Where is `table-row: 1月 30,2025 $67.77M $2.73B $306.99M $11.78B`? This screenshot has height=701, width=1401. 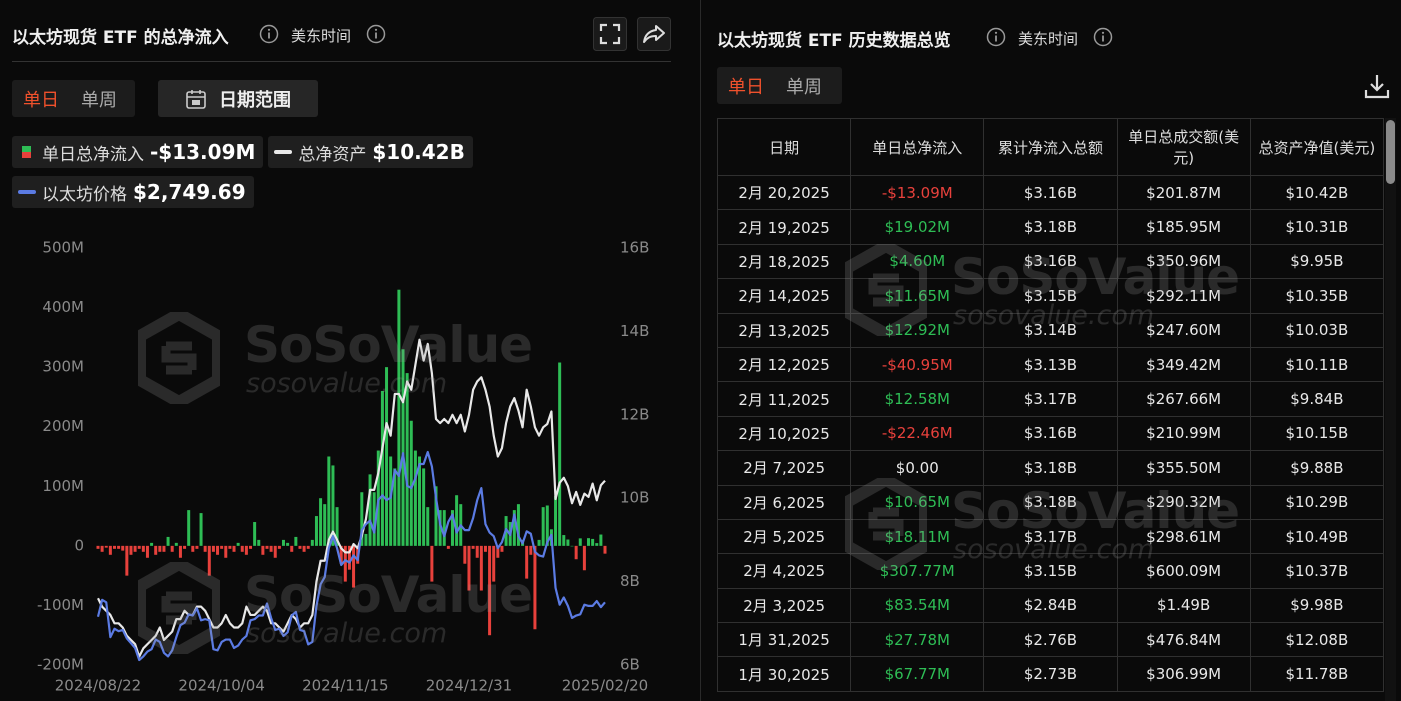
table-row: 1月 30,2025 $67.77M $2.73B $306.99M $11.78B is located at coordinates (1050, 674).